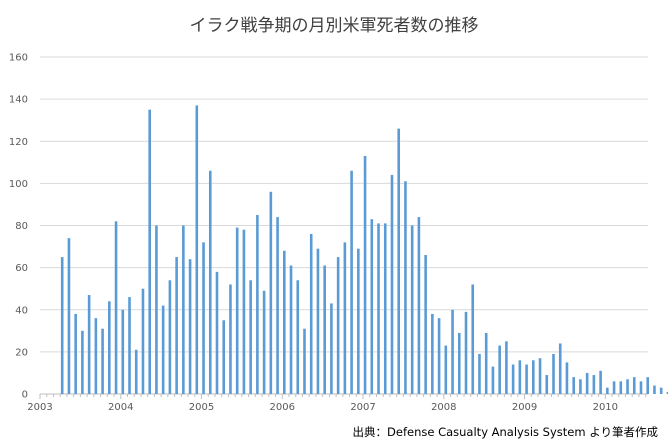 This screenshot has width=668, height=445. Describe the element at coordinates (21, 352) in the screenshot. I see `y-tick-label: 20` at that location.